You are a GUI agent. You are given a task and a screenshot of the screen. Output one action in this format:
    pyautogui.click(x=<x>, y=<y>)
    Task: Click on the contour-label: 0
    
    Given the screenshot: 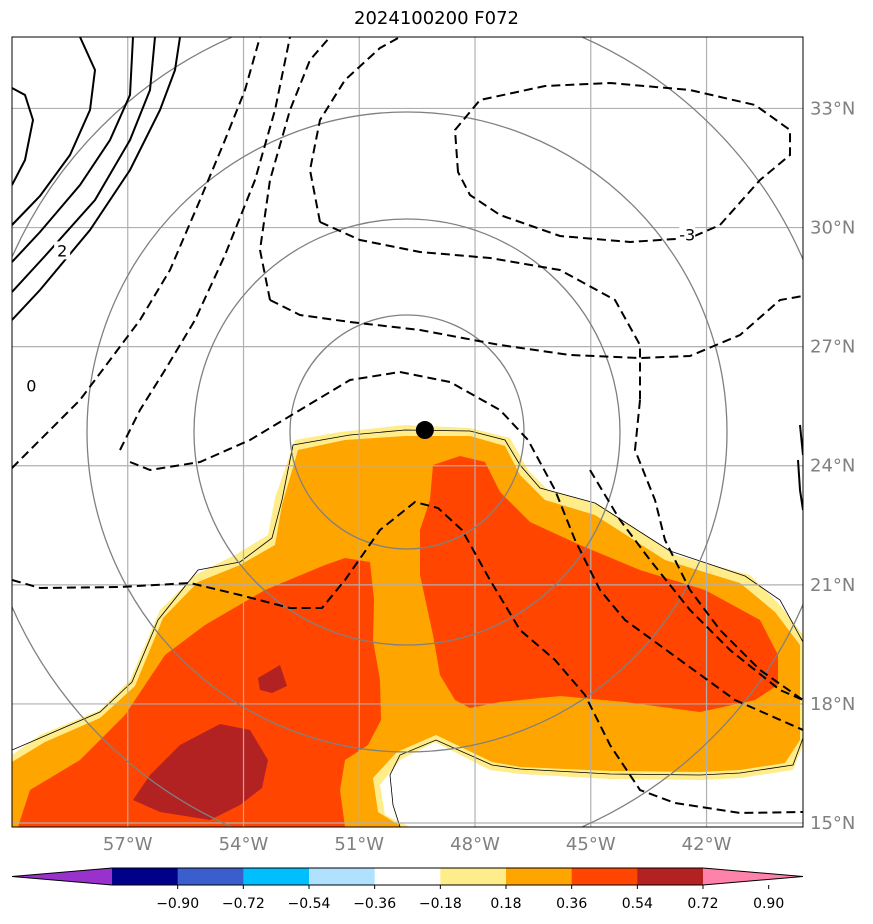 What is the action you would take?
    pyautogui.click(x=31, y=385)
    